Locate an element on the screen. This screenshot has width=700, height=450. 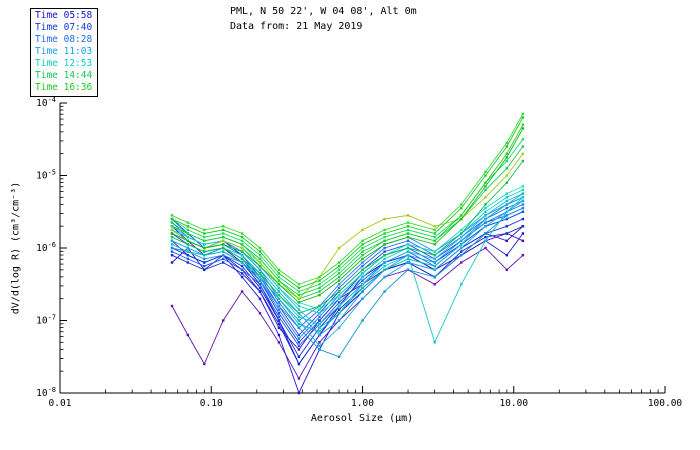
x-axis-label: Aerosol Size (μm) is located at coordinates (362, 418).